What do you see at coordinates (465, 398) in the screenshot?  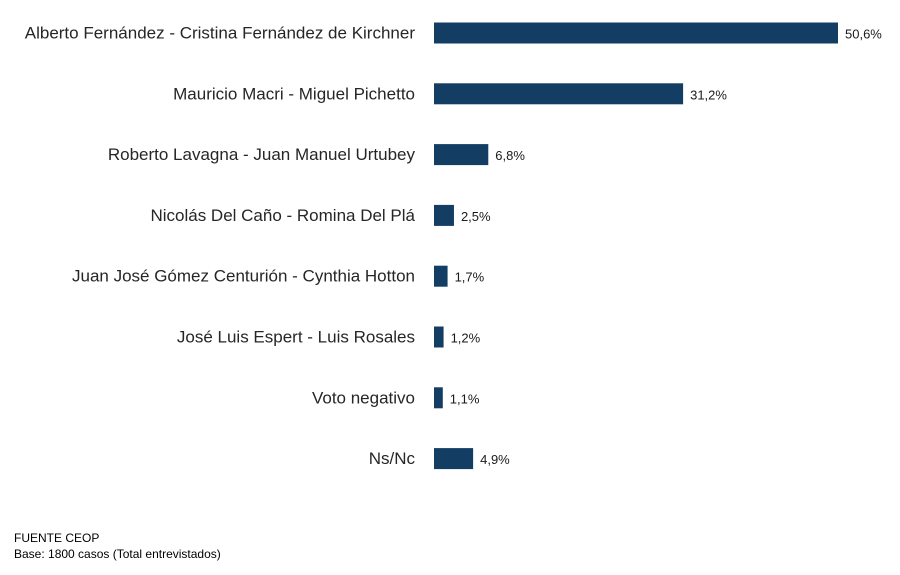 I see `value-label: 1,1%` at bounding box center [465, 398].